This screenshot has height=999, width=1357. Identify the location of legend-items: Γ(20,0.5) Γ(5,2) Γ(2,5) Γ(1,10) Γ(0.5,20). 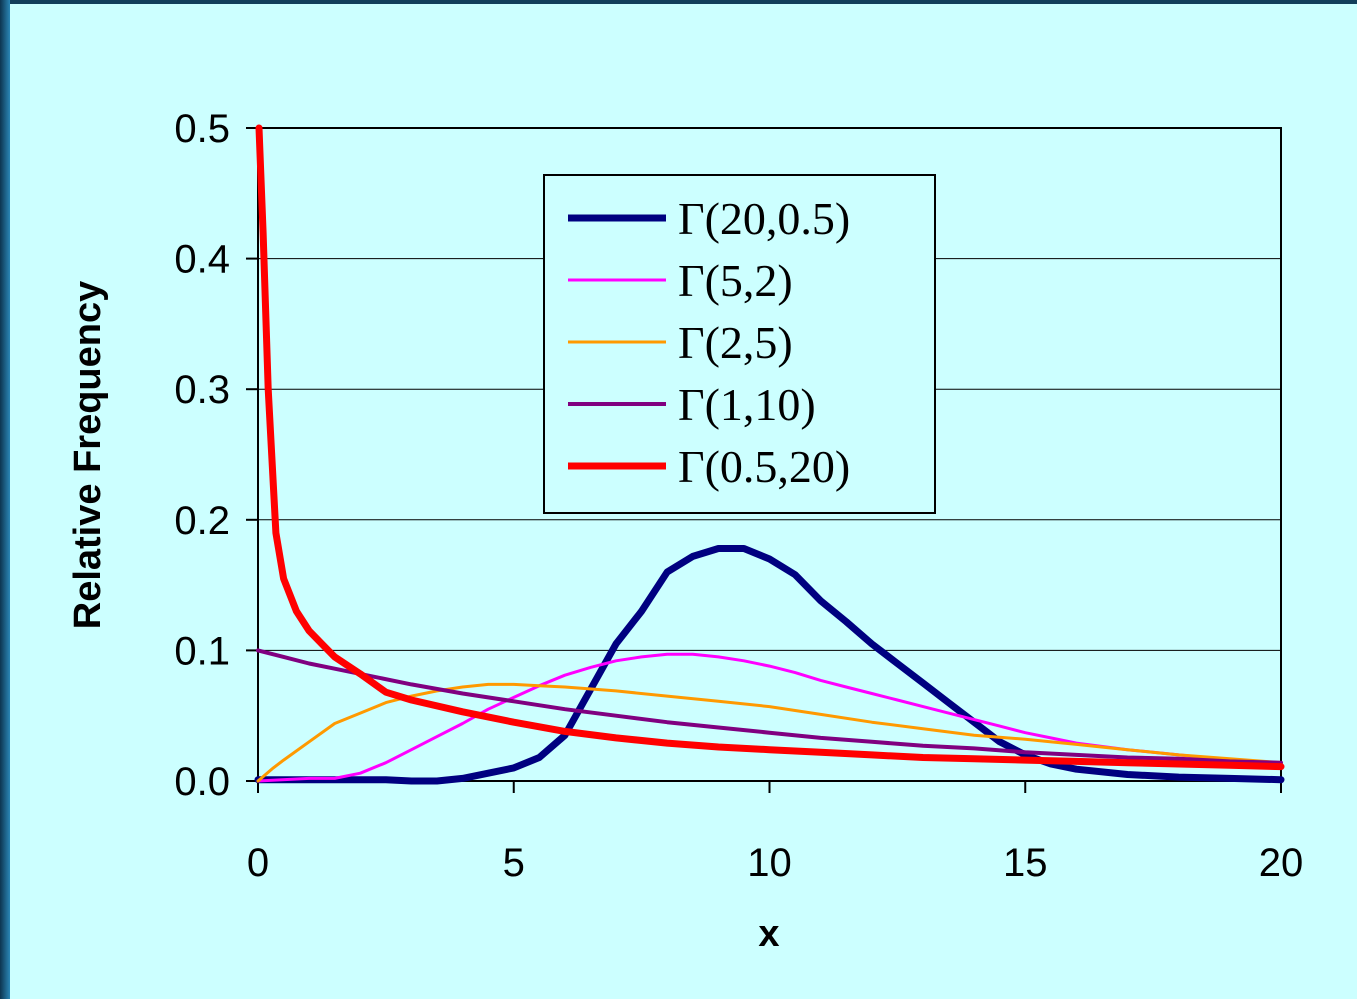
(709, 342).